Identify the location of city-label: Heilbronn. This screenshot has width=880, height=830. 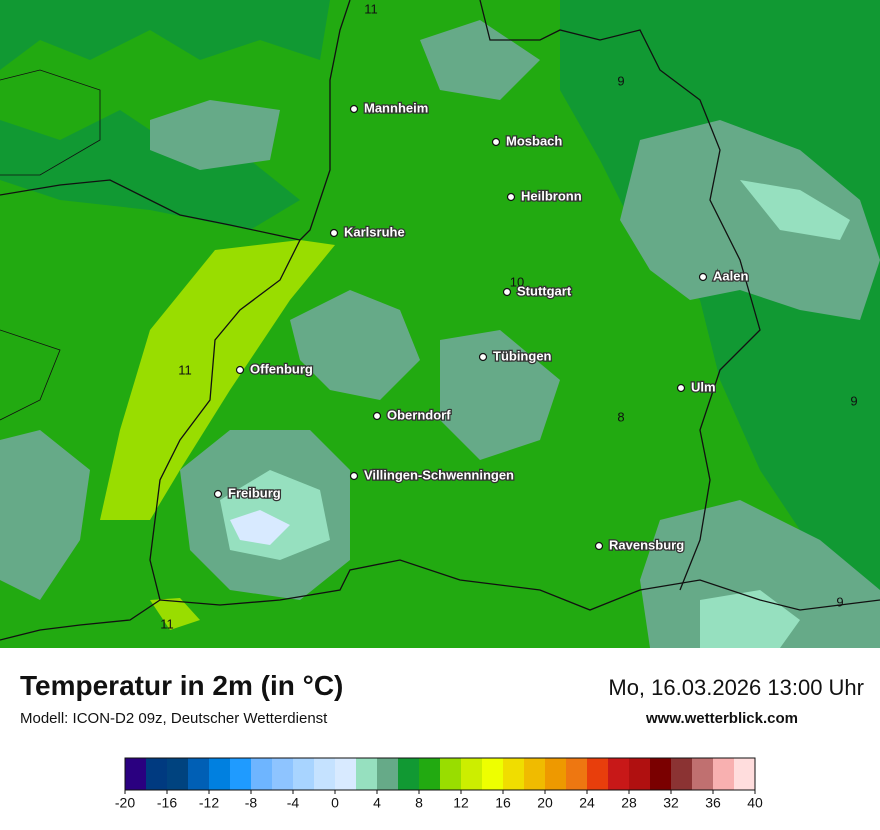
(551, 195).